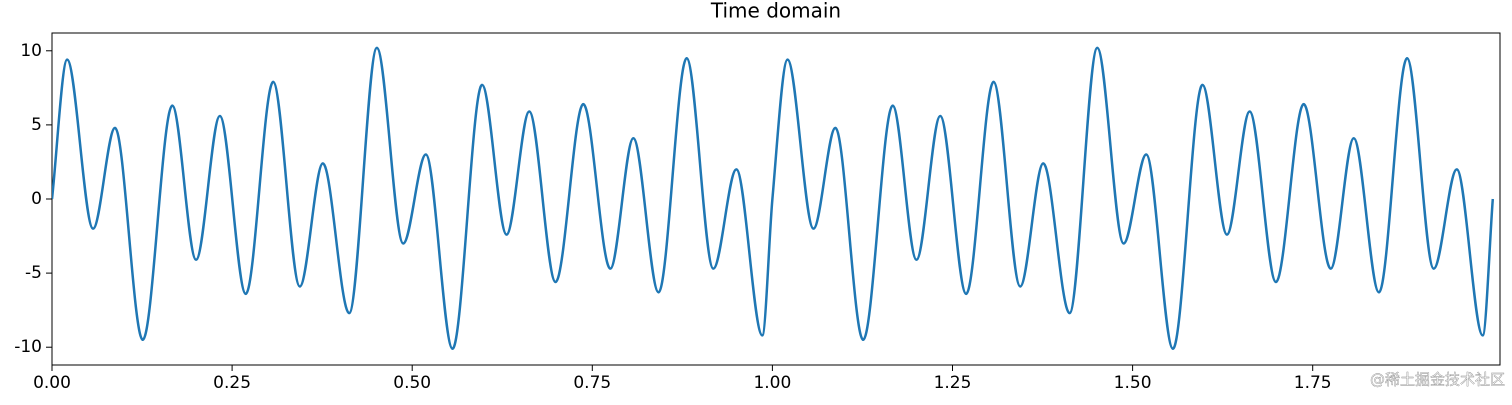 The width and height of the screenshot is (1512, 405). I want to click on y-tick-label: -10, so click(28, 347).